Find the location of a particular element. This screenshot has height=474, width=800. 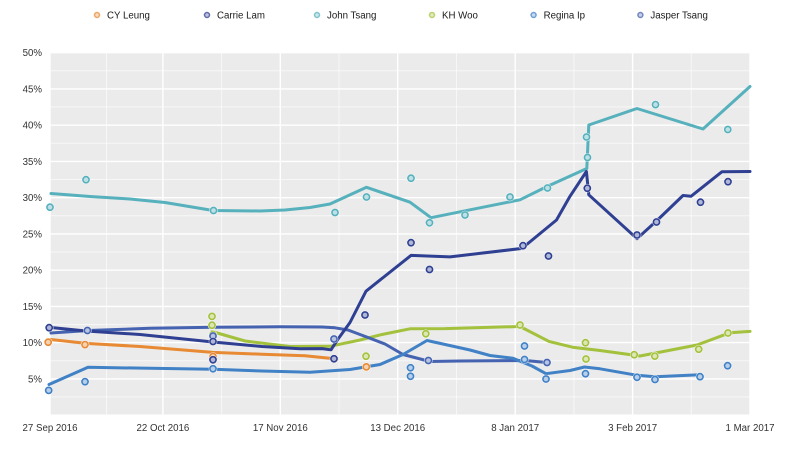

svg-text: Jasper Tsang is located at coordinates (678, 16).